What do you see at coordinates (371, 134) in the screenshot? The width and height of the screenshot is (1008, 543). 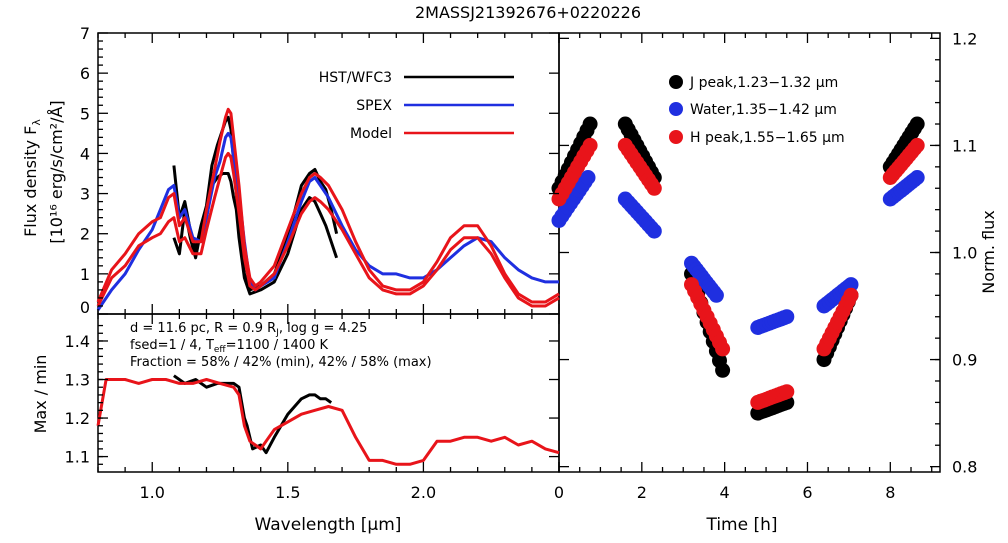 I see `legend-label-model: Model` at bounding box center [371, 134].